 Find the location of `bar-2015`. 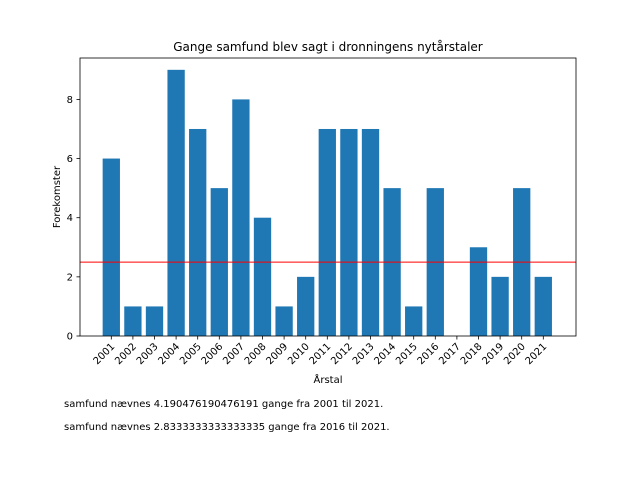

bar-2015 is located at coordinates (414, 321).